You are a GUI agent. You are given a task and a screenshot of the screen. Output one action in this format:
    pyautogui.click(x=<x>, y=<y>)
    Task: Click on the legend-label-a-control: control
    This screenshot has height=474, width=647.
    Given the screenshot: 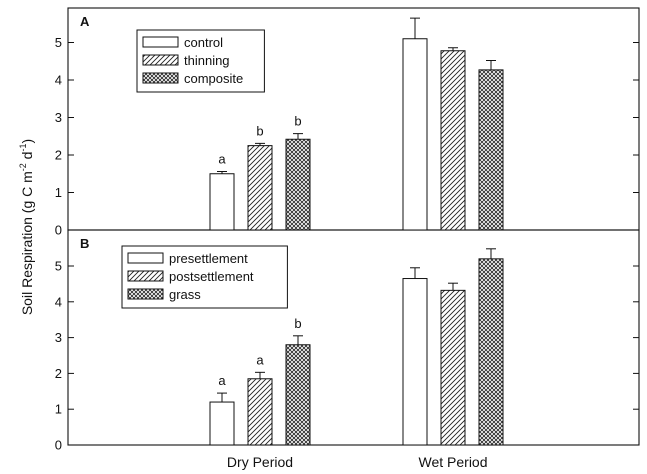 What is the action you would take?
    pyautogui.click(x=203, y=42)
    